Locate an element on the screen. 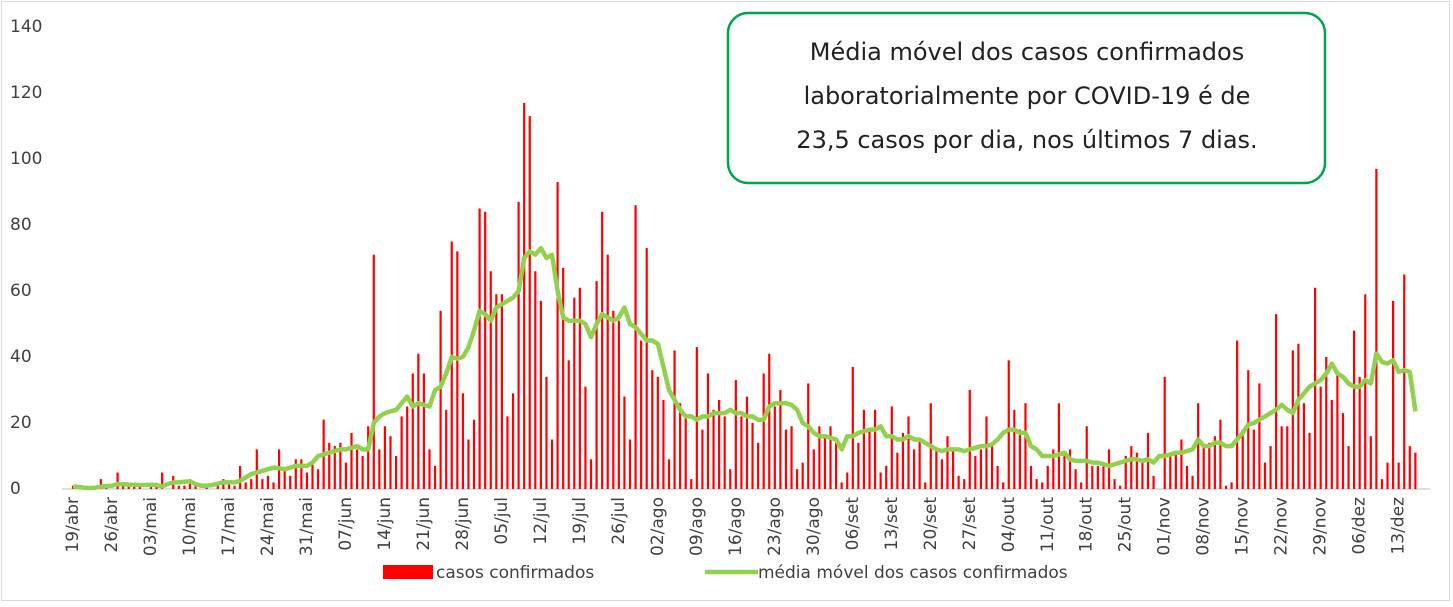 This screenshot has height=607, width=1453. x-tick-label: 14/jun is located at coordinates (385, 524).